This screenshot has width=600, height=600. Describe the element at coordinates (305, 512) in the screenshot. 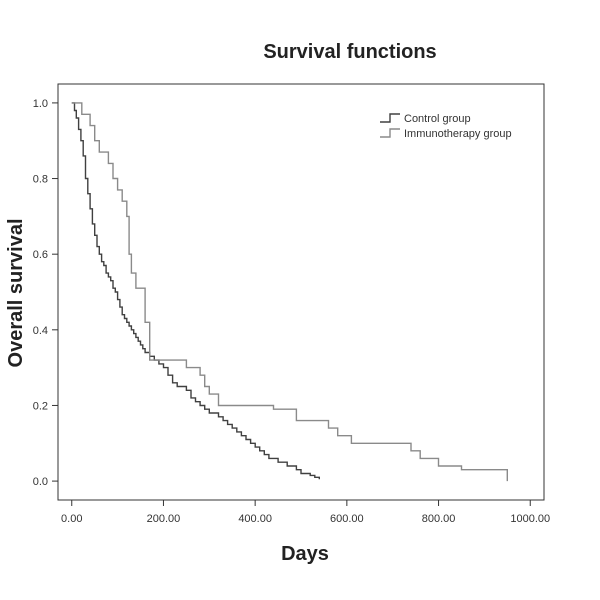

I see `x-axis-ticks: 0.00 200.00 400.00 600.00 800.00 1000.00` at that location.